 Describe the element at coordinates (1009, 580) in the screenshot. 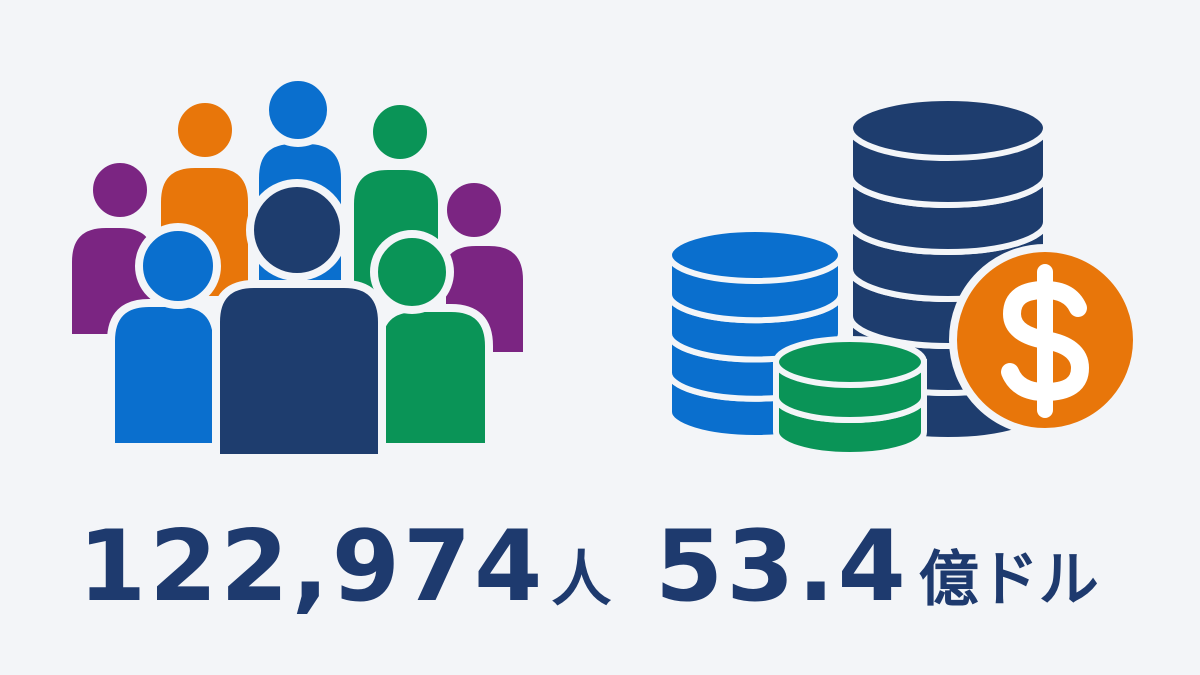

I see `stat-unit: 億ドル` at that location.